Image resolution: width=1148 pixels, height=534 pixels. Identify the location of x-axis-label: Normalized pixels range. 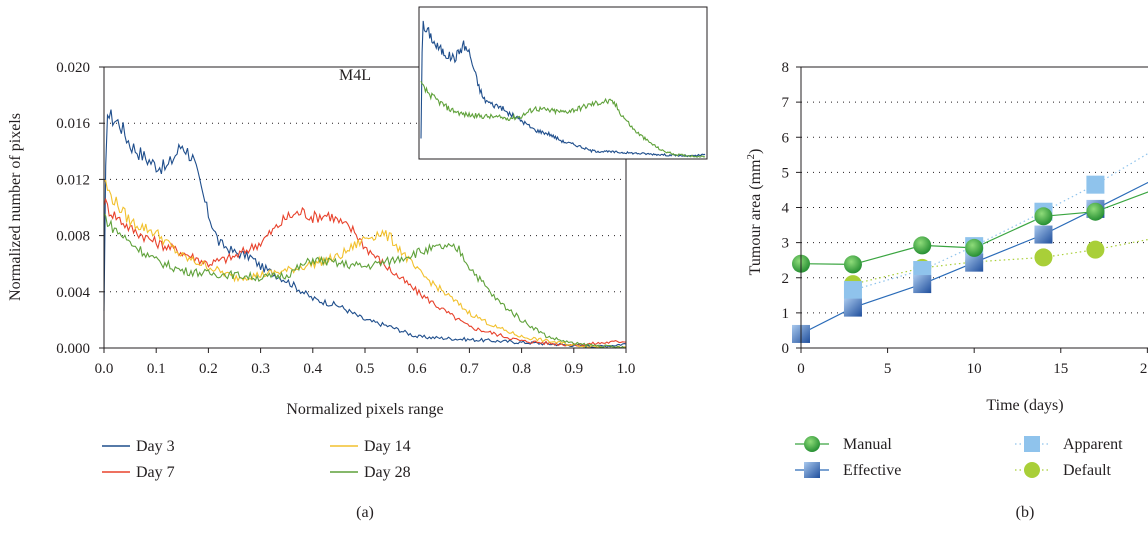
(364, 409).